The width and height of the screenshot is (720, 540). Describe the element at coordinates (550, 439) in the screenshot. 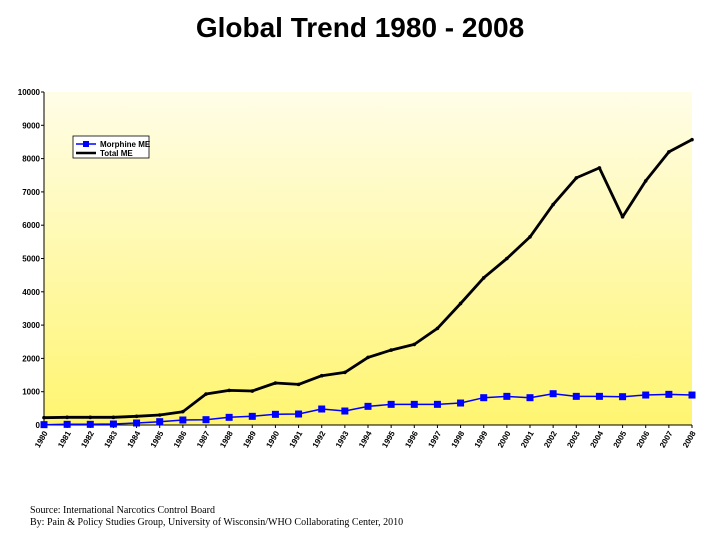

I see `x-tick-label: 2002` at that location.